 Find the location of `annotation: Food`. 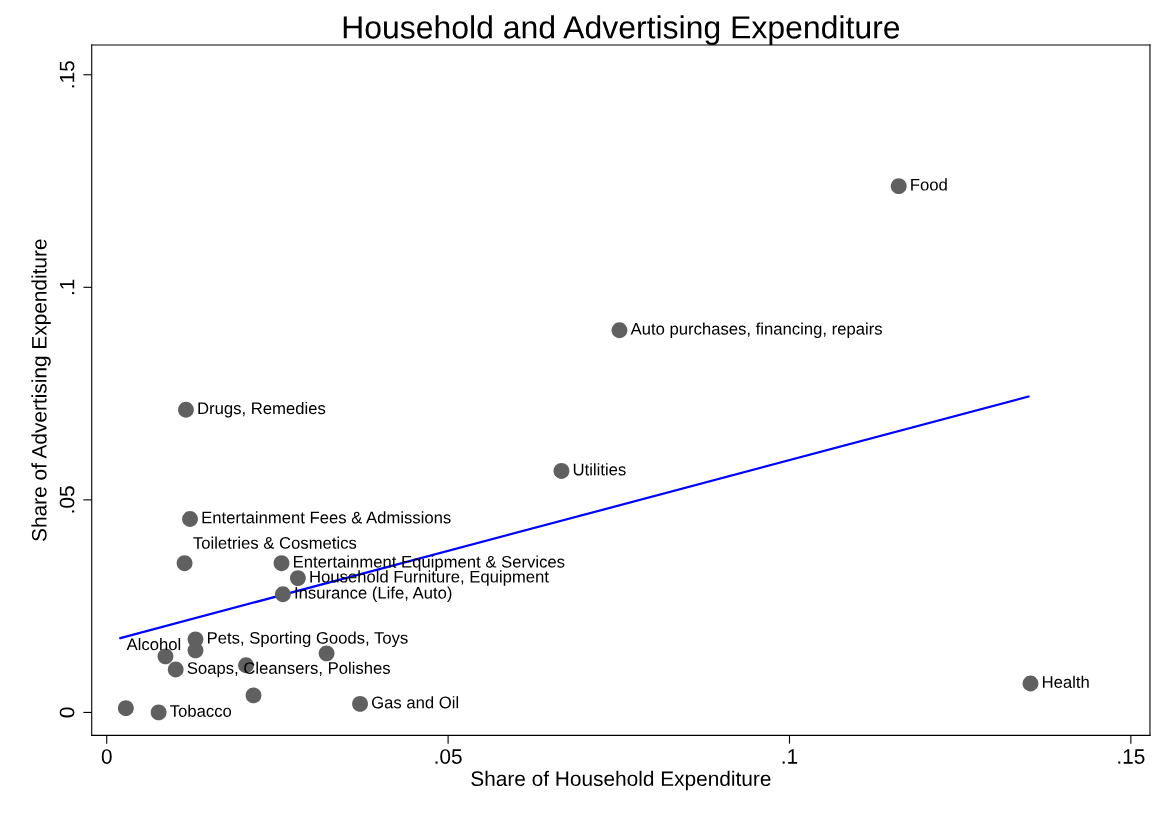

annotation: Food is located at coordinates (929, 184).